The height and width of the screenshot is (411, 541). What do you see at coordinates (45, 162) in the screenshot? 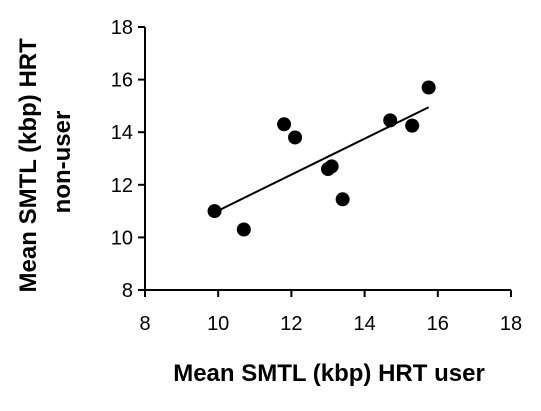
I see `y-axis-title: Mean SMTL (kbp) HRT non-user` at bounding box center [45, 162].